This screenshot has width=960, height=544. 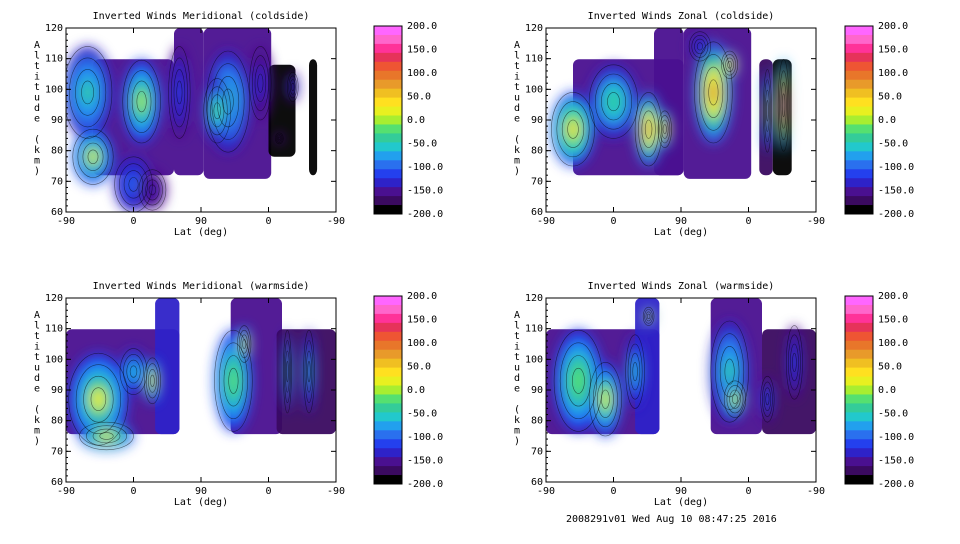 What do you see at coordinates (534, 28) in the screenshot?
I see `y-tick-label: 120` at bounding box center [534, 28].